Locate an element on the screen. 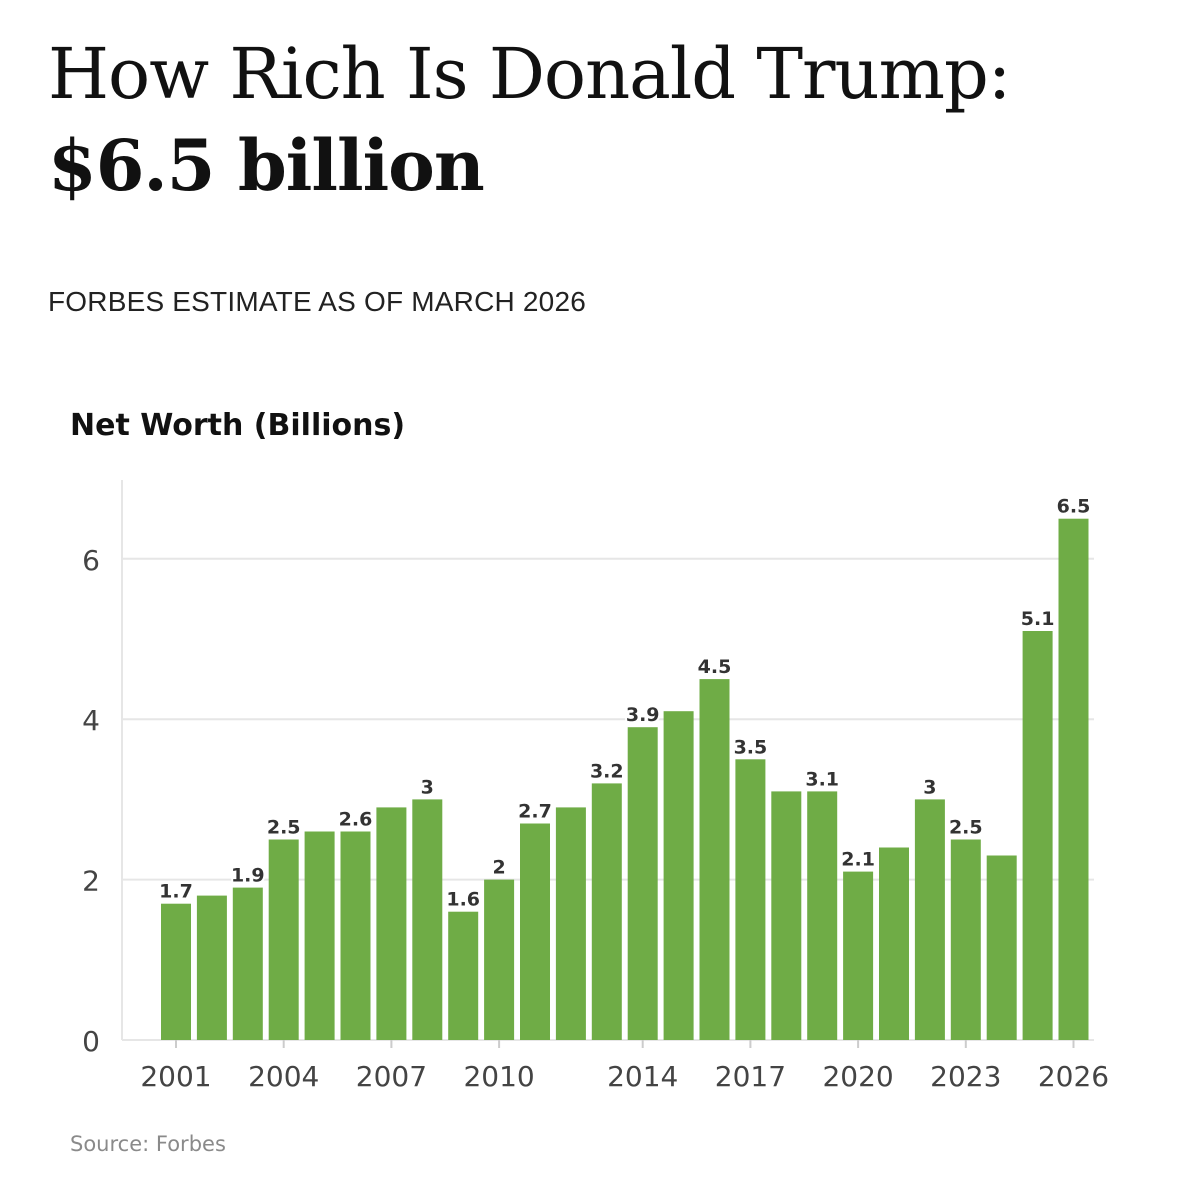 This screenshot has width=1200, height=1182. x-axis-ticks: 2001 2004 2007 2010 2014 2017 2020 2023 2026 is located at coordinates (624, 1066).